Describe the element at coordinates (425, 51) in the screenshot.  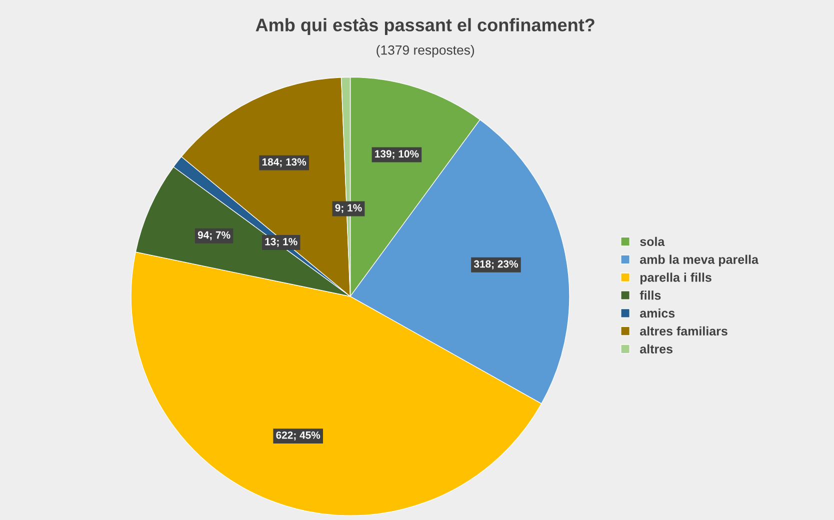
I see `chart-subtitle: (1379 respostes)` at that location.